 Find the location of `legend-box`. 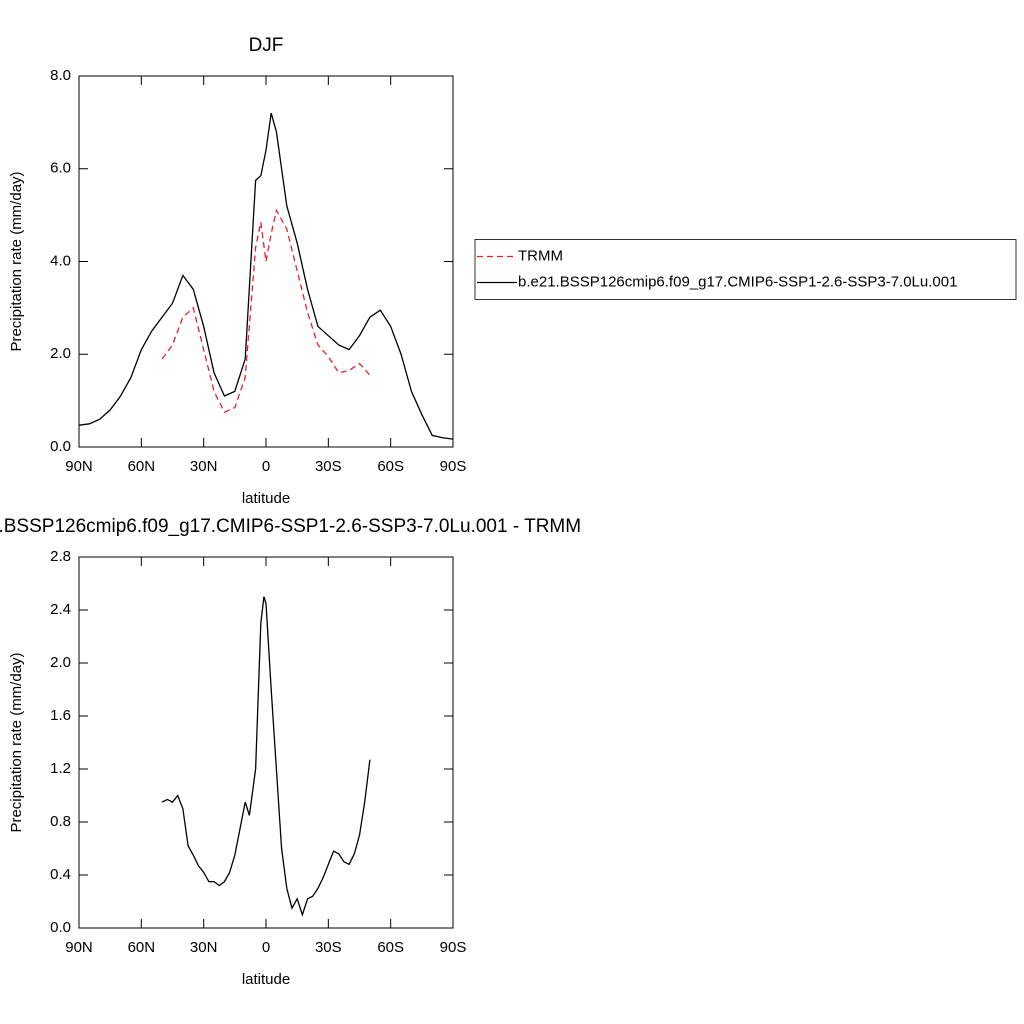

legend-box is located at coordinates (745, 269).